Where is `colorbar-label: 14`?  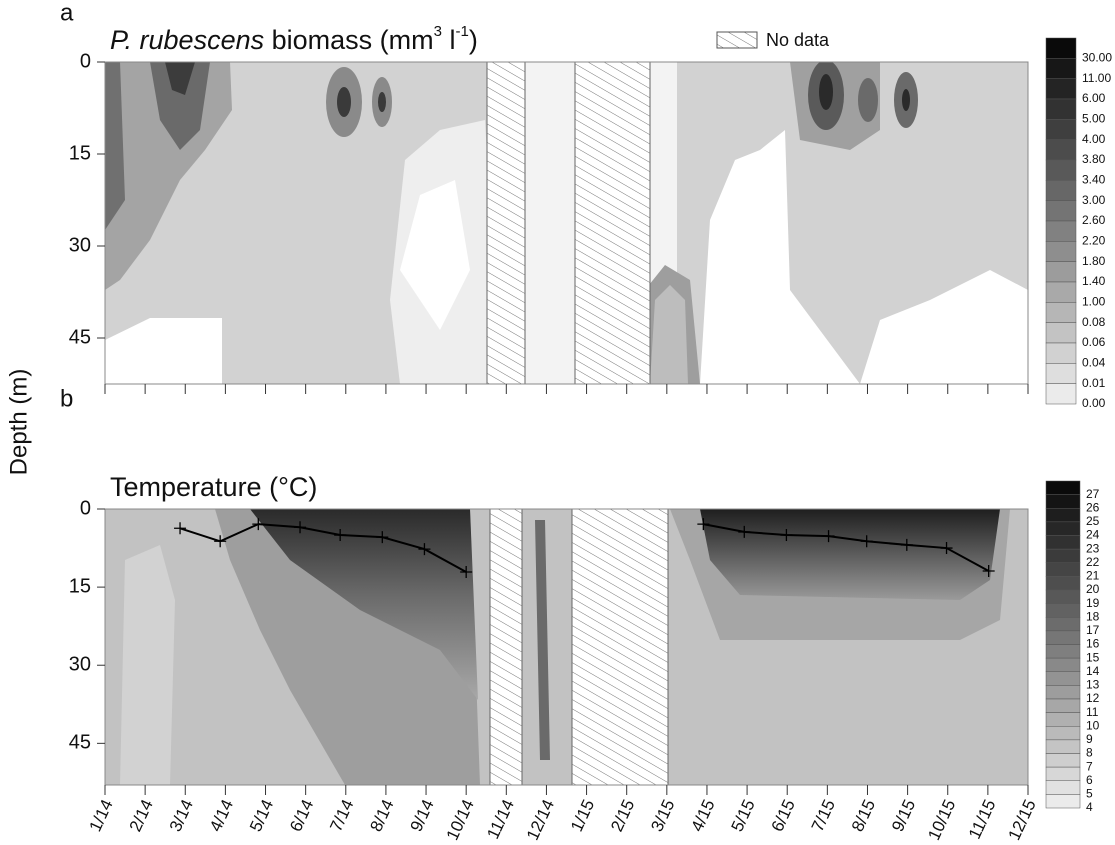
colorbar-label: 14 is located at coordinates (1093, 671).